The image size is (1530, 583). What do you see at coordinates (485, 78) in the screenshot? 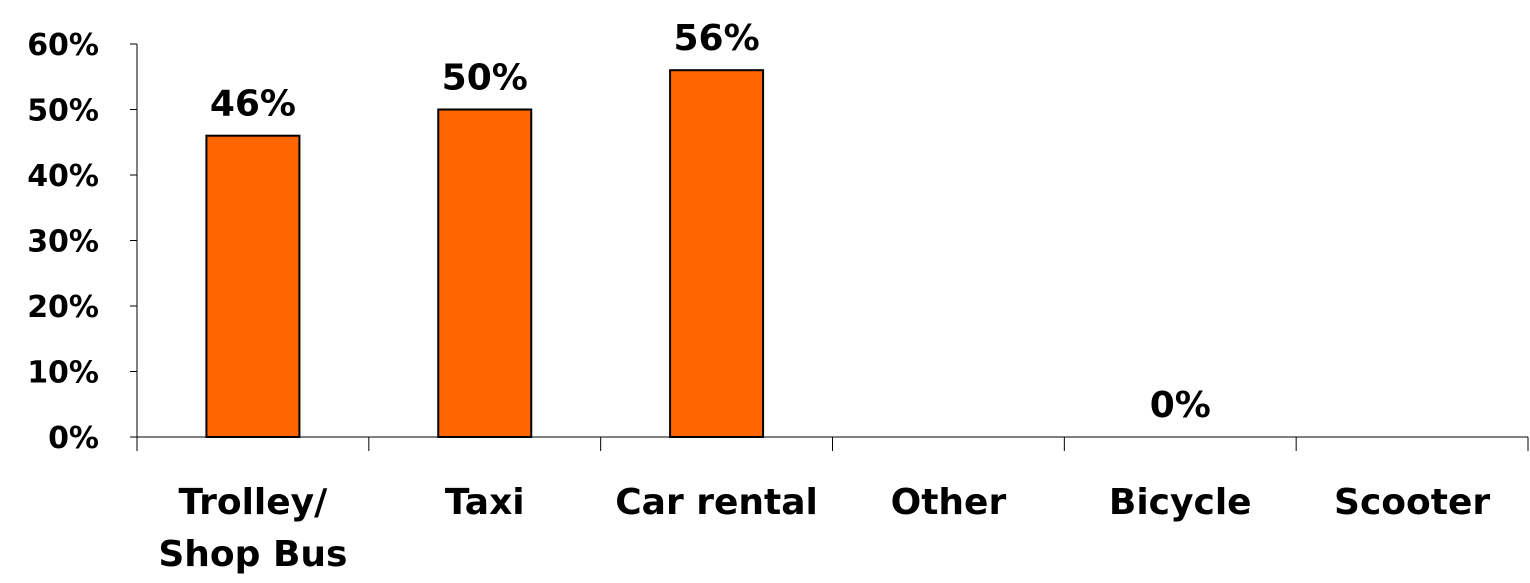
I see `data-label: 50%` at bounding box center [485, 78].